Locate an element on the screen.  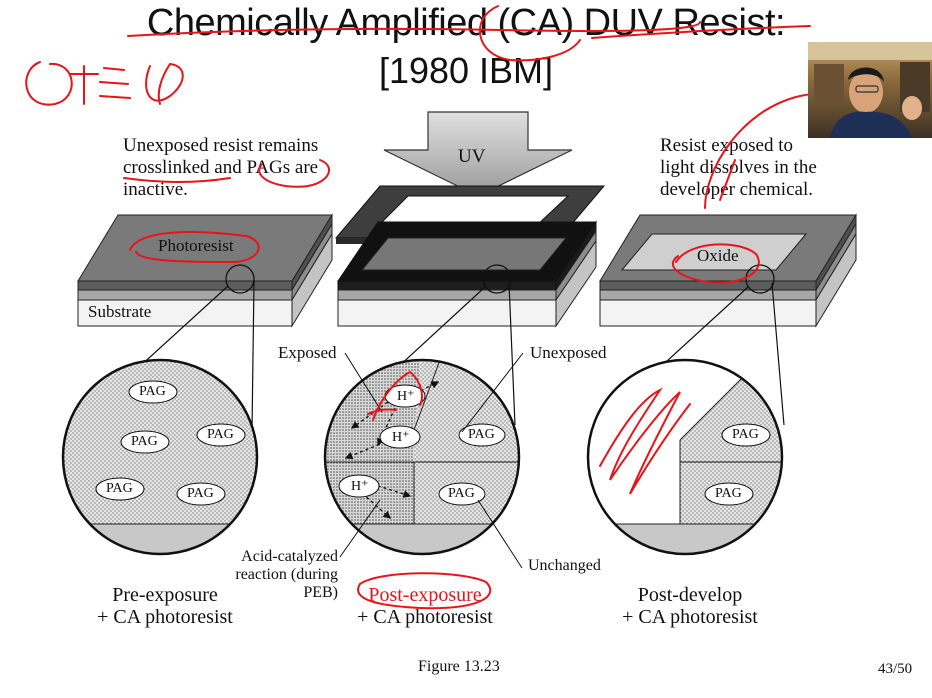
oxide-label: Oxide is located at coordinates (718, 255).